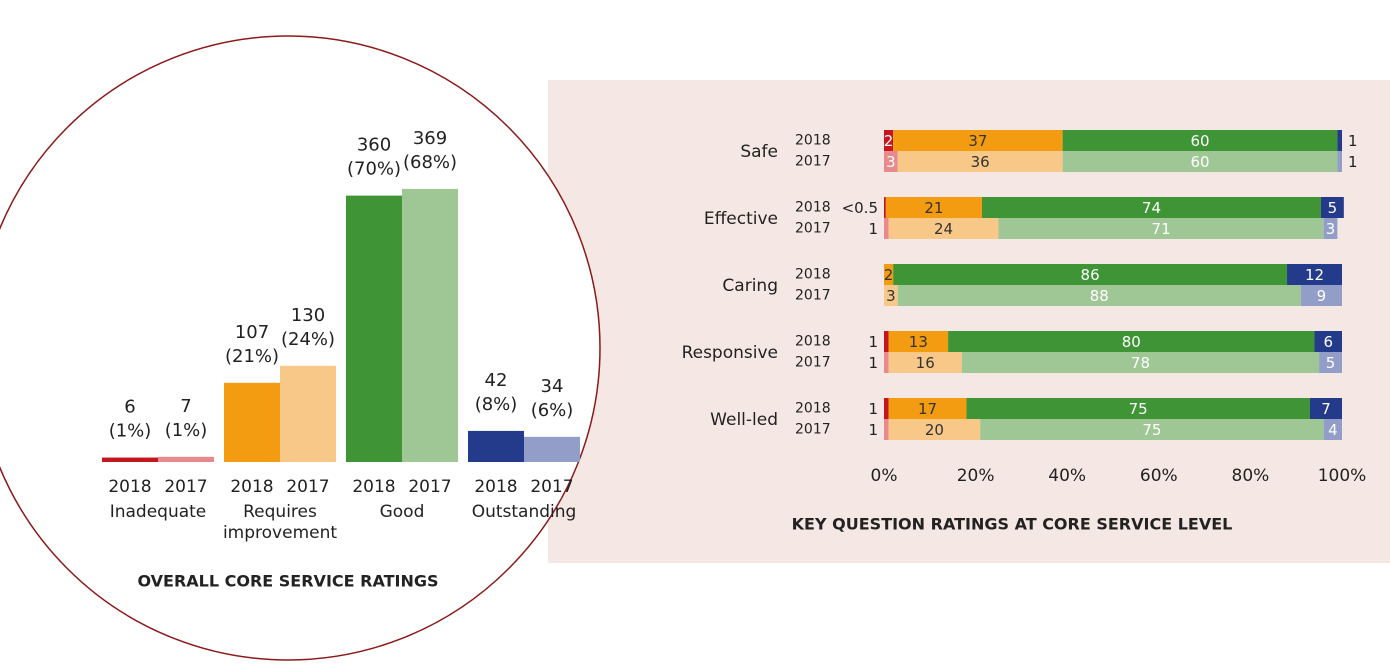 This screenshot has height=664, width=1390. What do you see at coordinates (130, 431) in the screenshot?
I see `value-label: (1%)` at bounding box center [130, 431].